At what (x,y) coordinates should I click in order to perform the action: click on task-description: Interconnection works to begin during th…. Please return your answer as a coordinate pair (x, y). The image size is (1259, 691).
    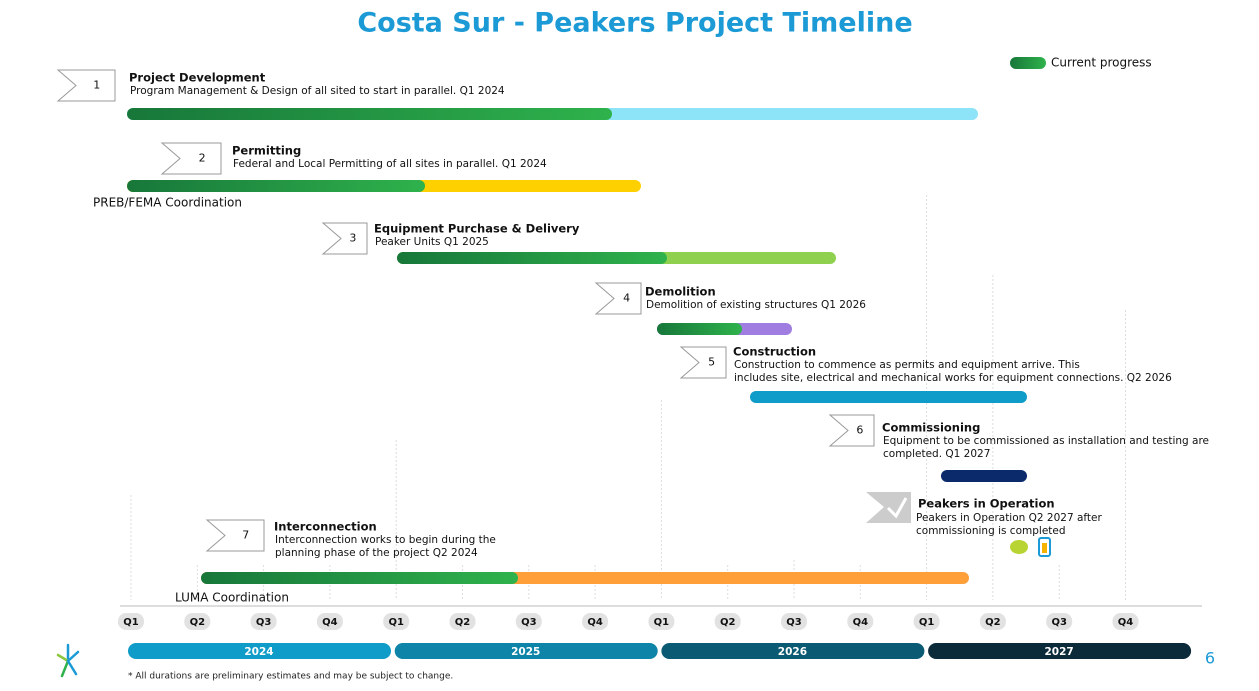
    Looking at the image, I should click on (385, 540).